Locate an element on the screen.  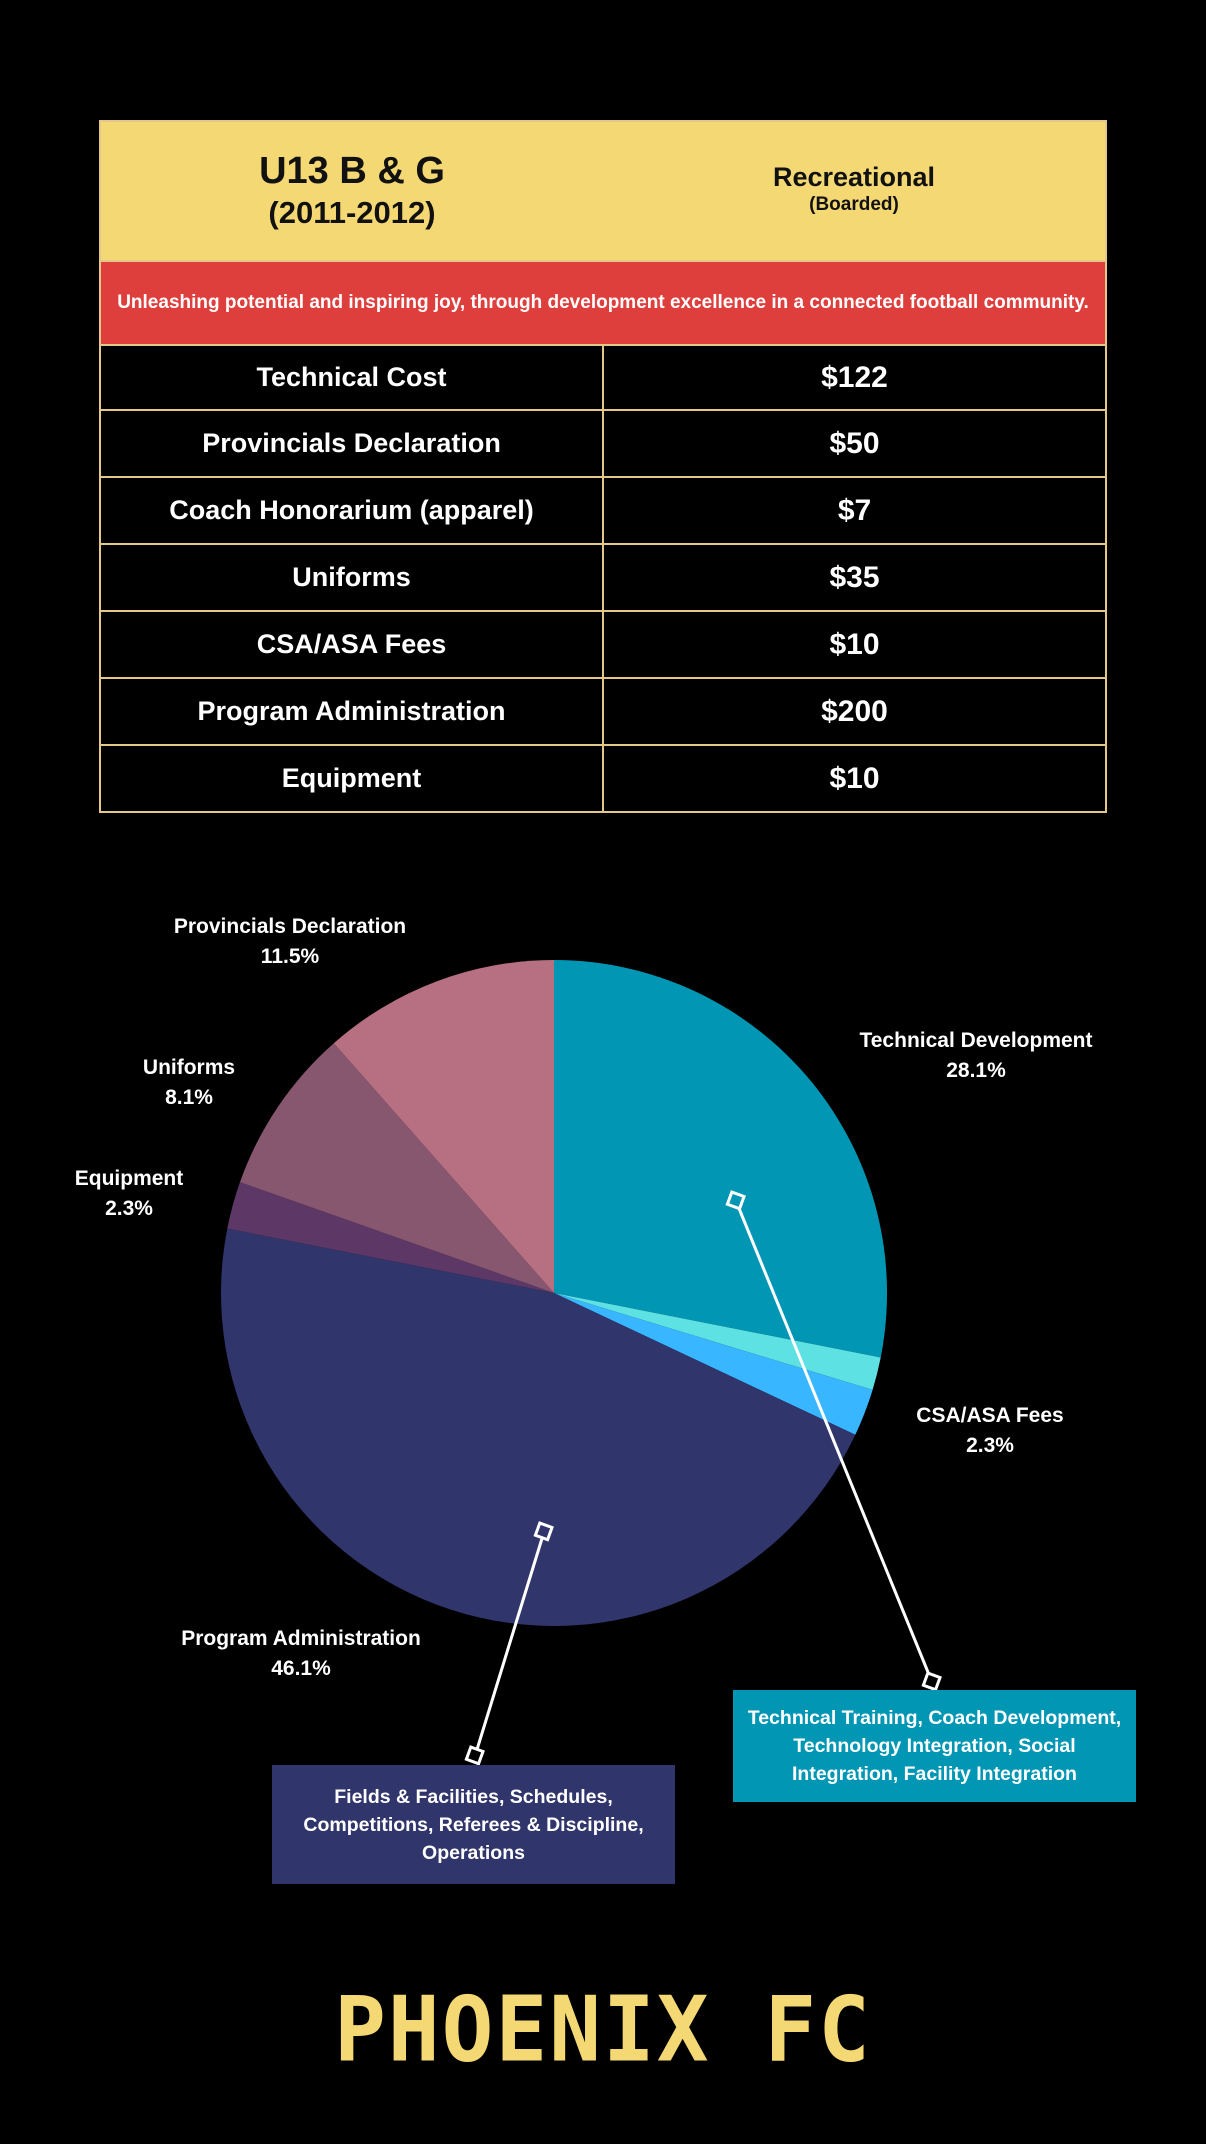
cost-label: Technical Cost is located at coordinates (352, 377).